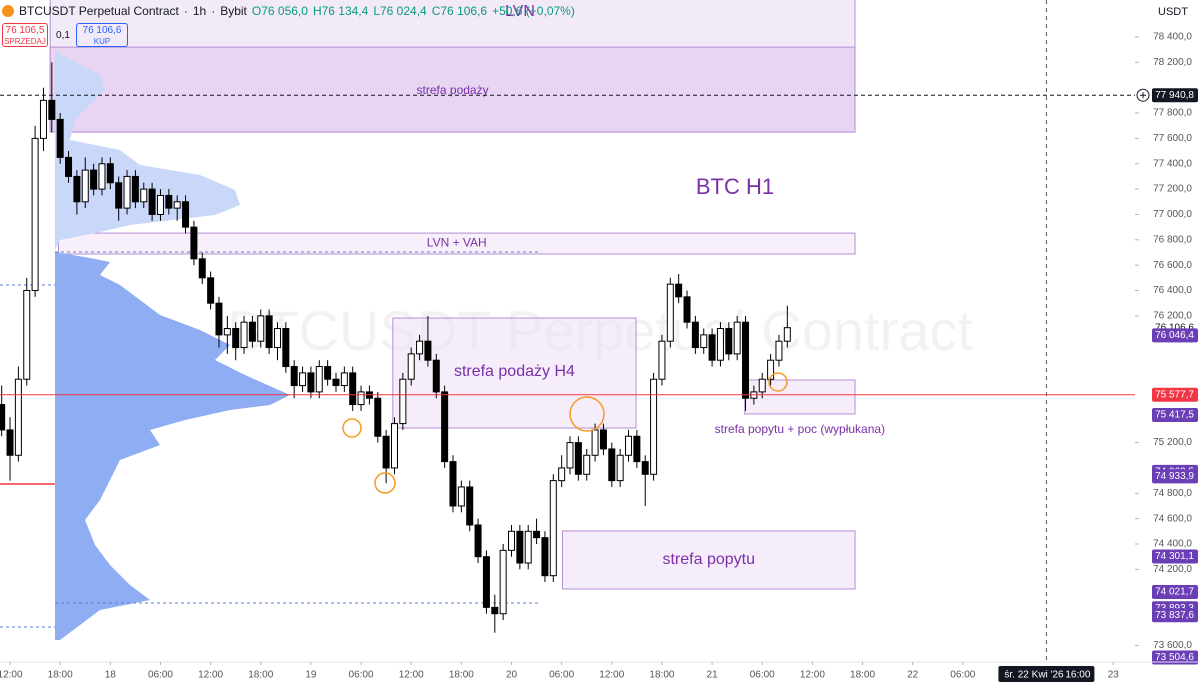  I want to click on price-label: 73 837,6, so click(1174, 615).